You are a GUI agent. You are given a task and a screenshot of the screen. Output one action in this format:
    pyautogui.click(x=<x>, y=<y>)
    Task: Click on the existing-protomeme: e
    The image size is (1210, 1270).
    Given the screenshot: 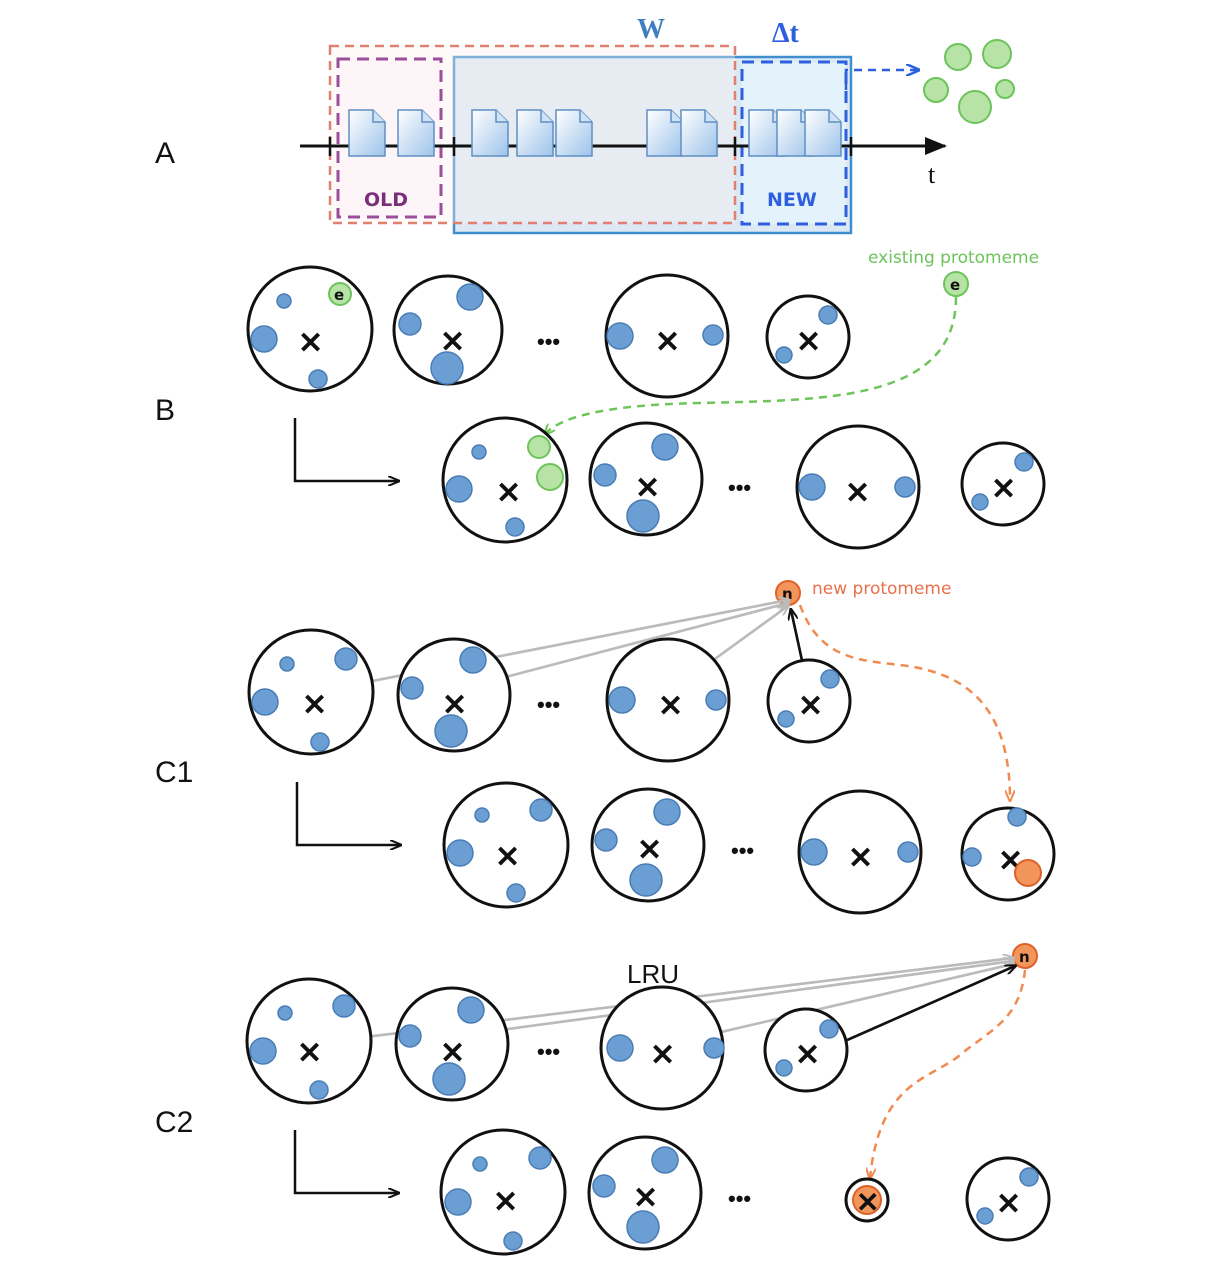 What is the action you would take?
    pyautogui.click(x=956, y=284)
    